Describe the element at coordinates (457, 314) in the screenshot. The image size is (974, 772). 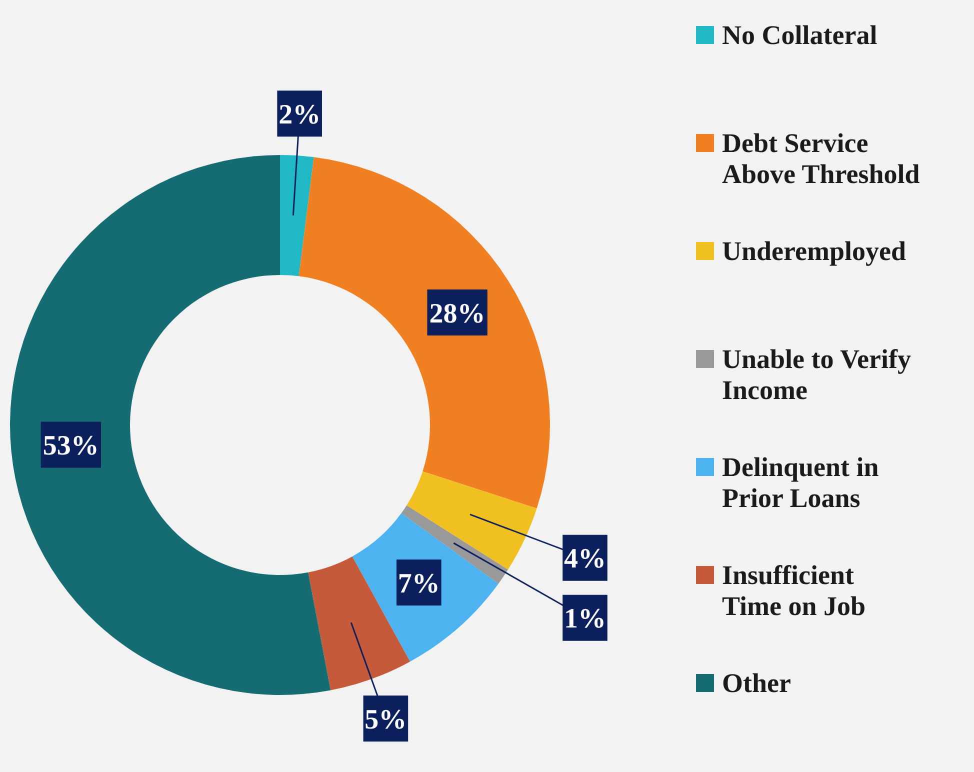
I see `data-label: 28%` at that location.